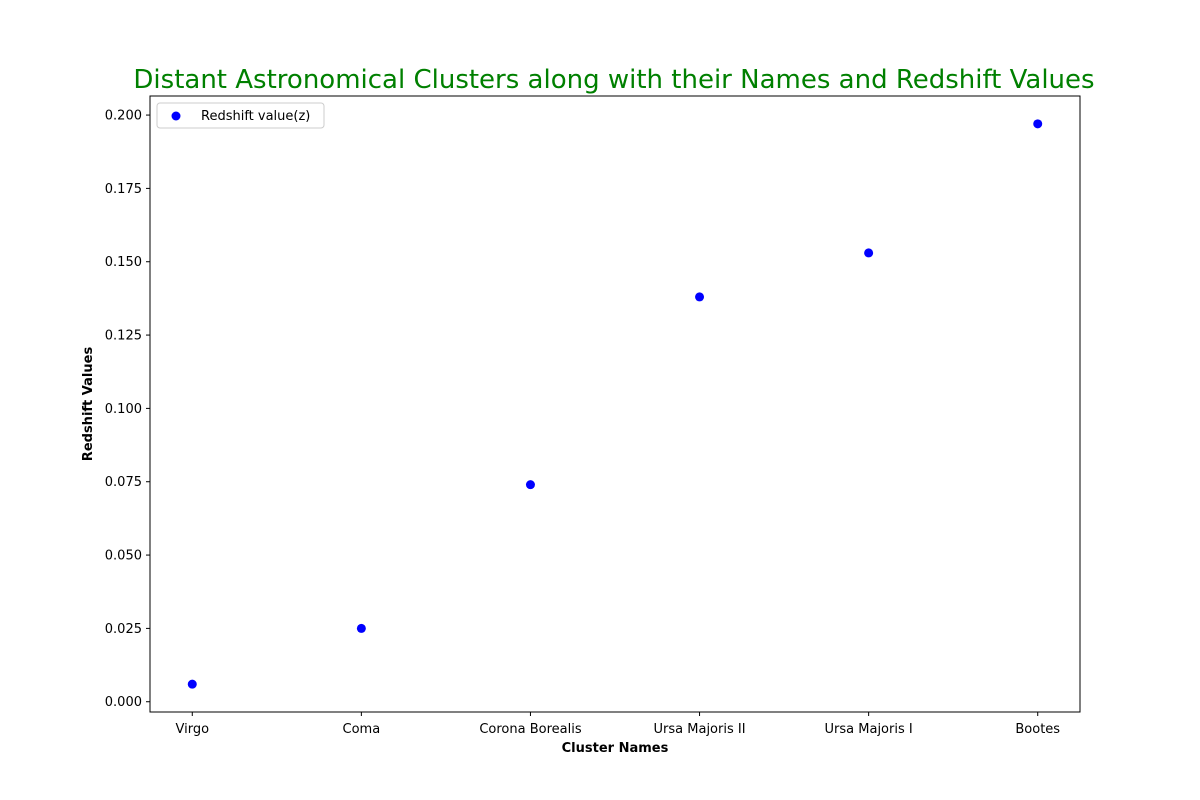 The image size is (1200, 800). I want to click on x-tick-label: Coma, so click(362, 729).